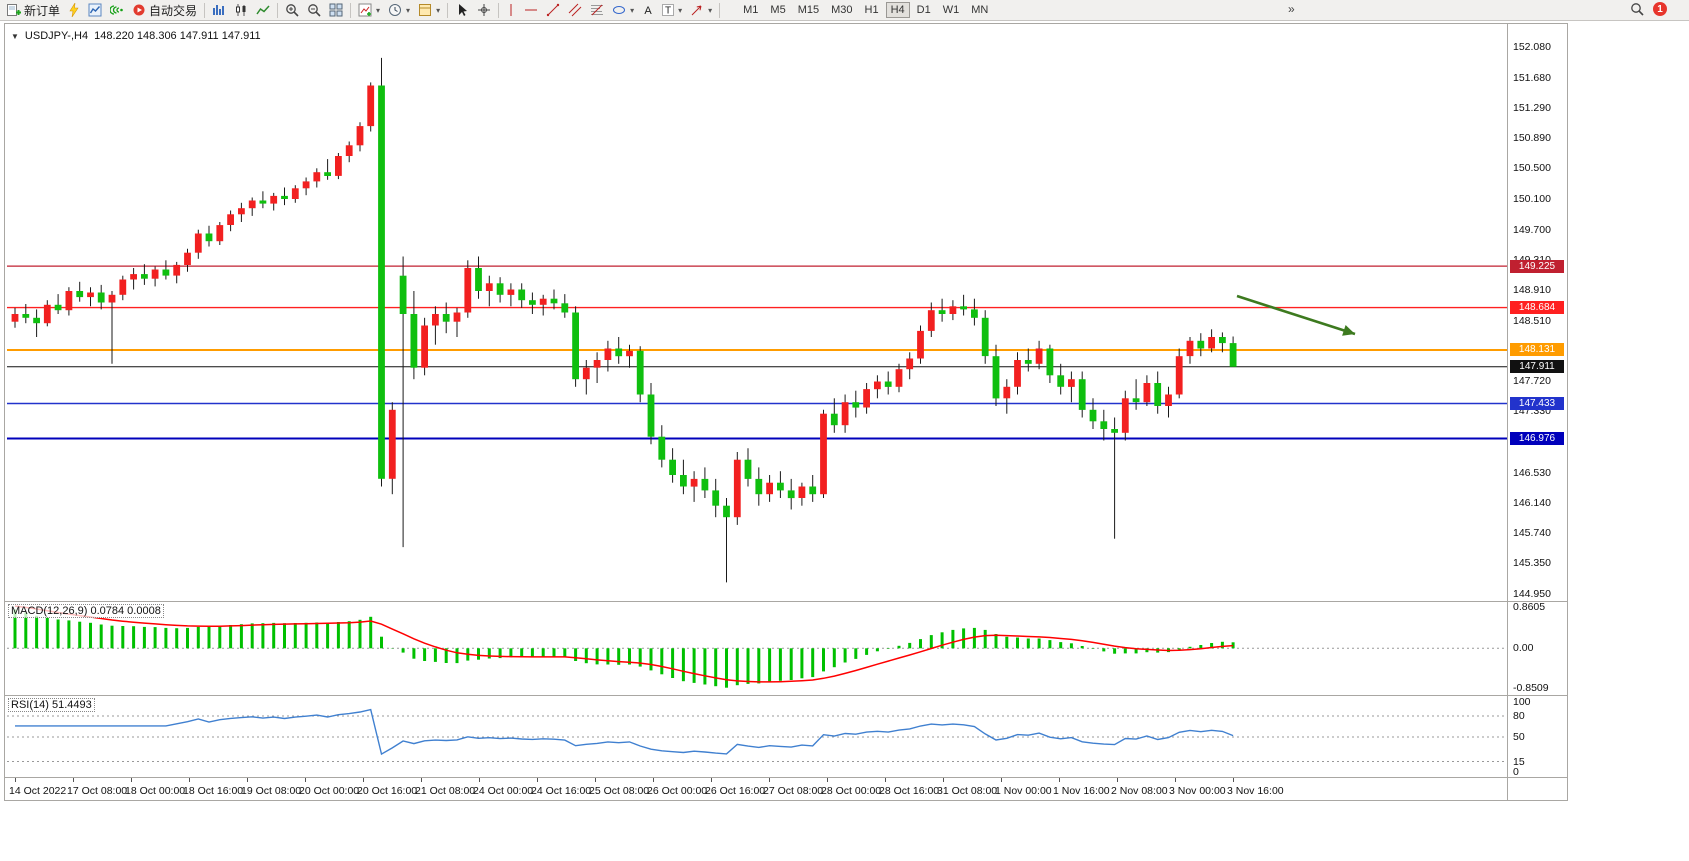 The image size is (1689, 861). What do you see at coordinates (575, 10) in the screenshot?
I see `channel-button` at bounding box center [575, 10].